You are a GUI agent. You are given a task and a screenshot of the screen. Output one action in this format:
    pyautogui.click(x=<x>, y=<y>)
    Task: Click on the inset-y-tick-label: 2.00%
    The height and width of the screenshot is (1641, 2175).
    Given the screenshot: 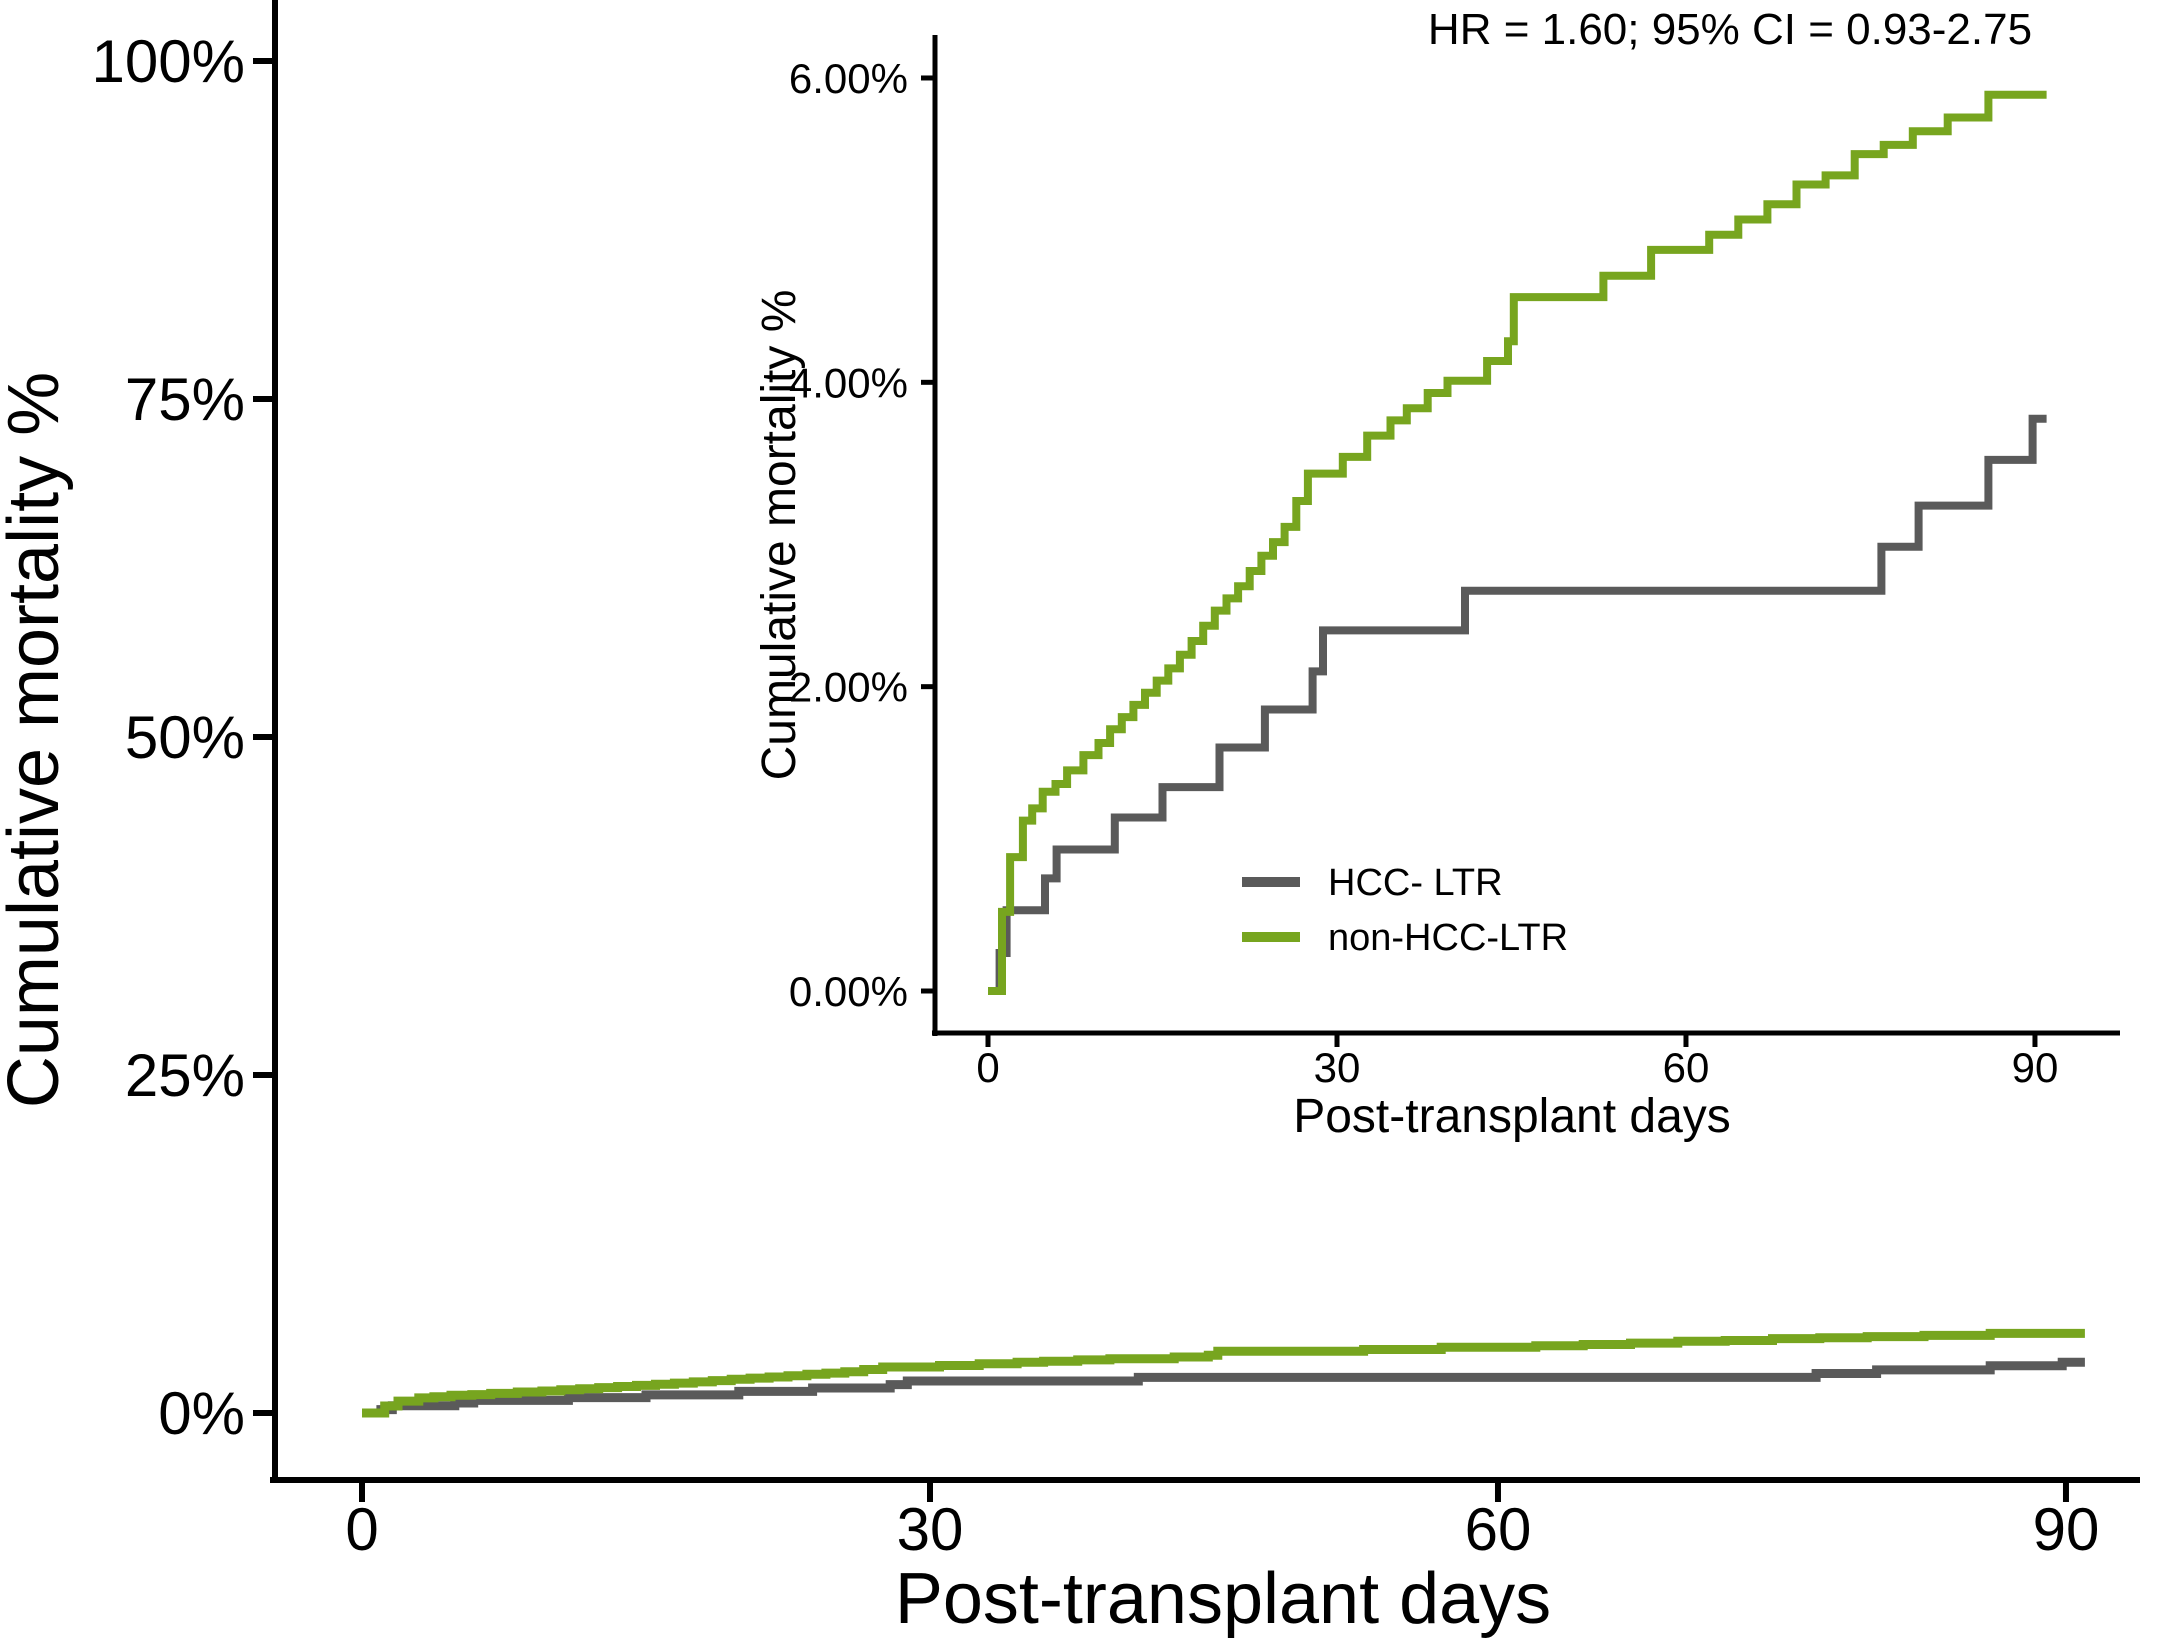 What is the action you would take?
    pyautogui.click(x=848, y=687)
    